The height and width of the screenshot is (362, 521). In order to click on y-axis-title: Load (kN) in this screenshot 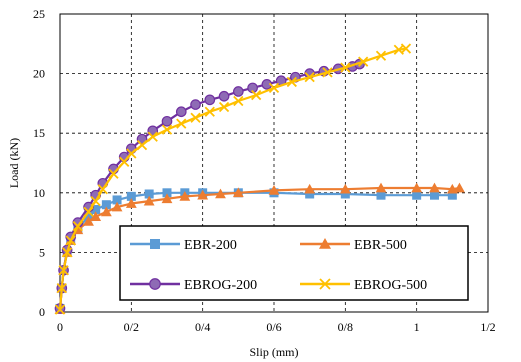, I will do `click(14, 163)`.